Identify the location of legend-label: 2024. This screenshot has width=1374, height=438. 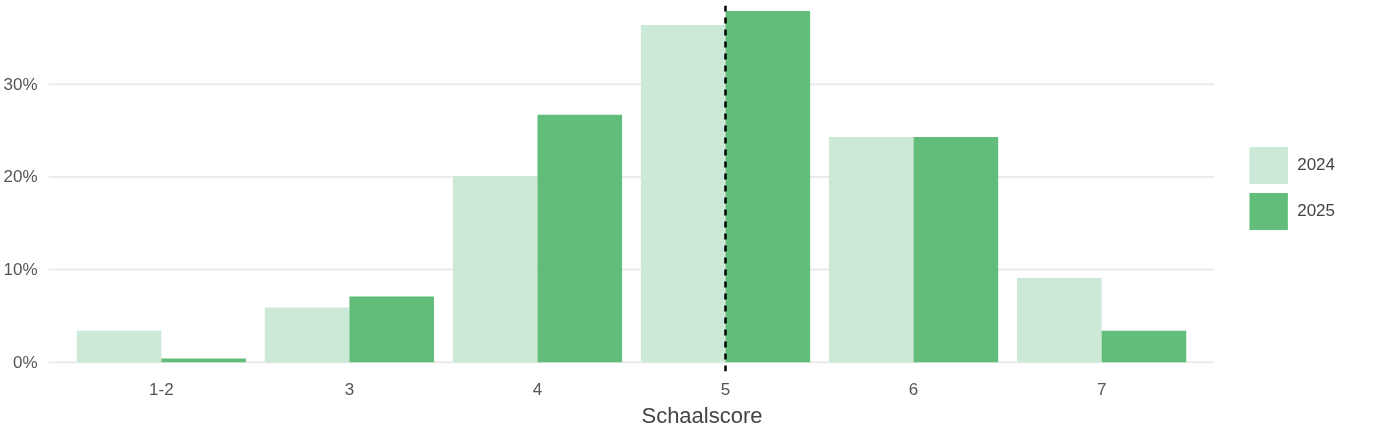
(1316, 165).